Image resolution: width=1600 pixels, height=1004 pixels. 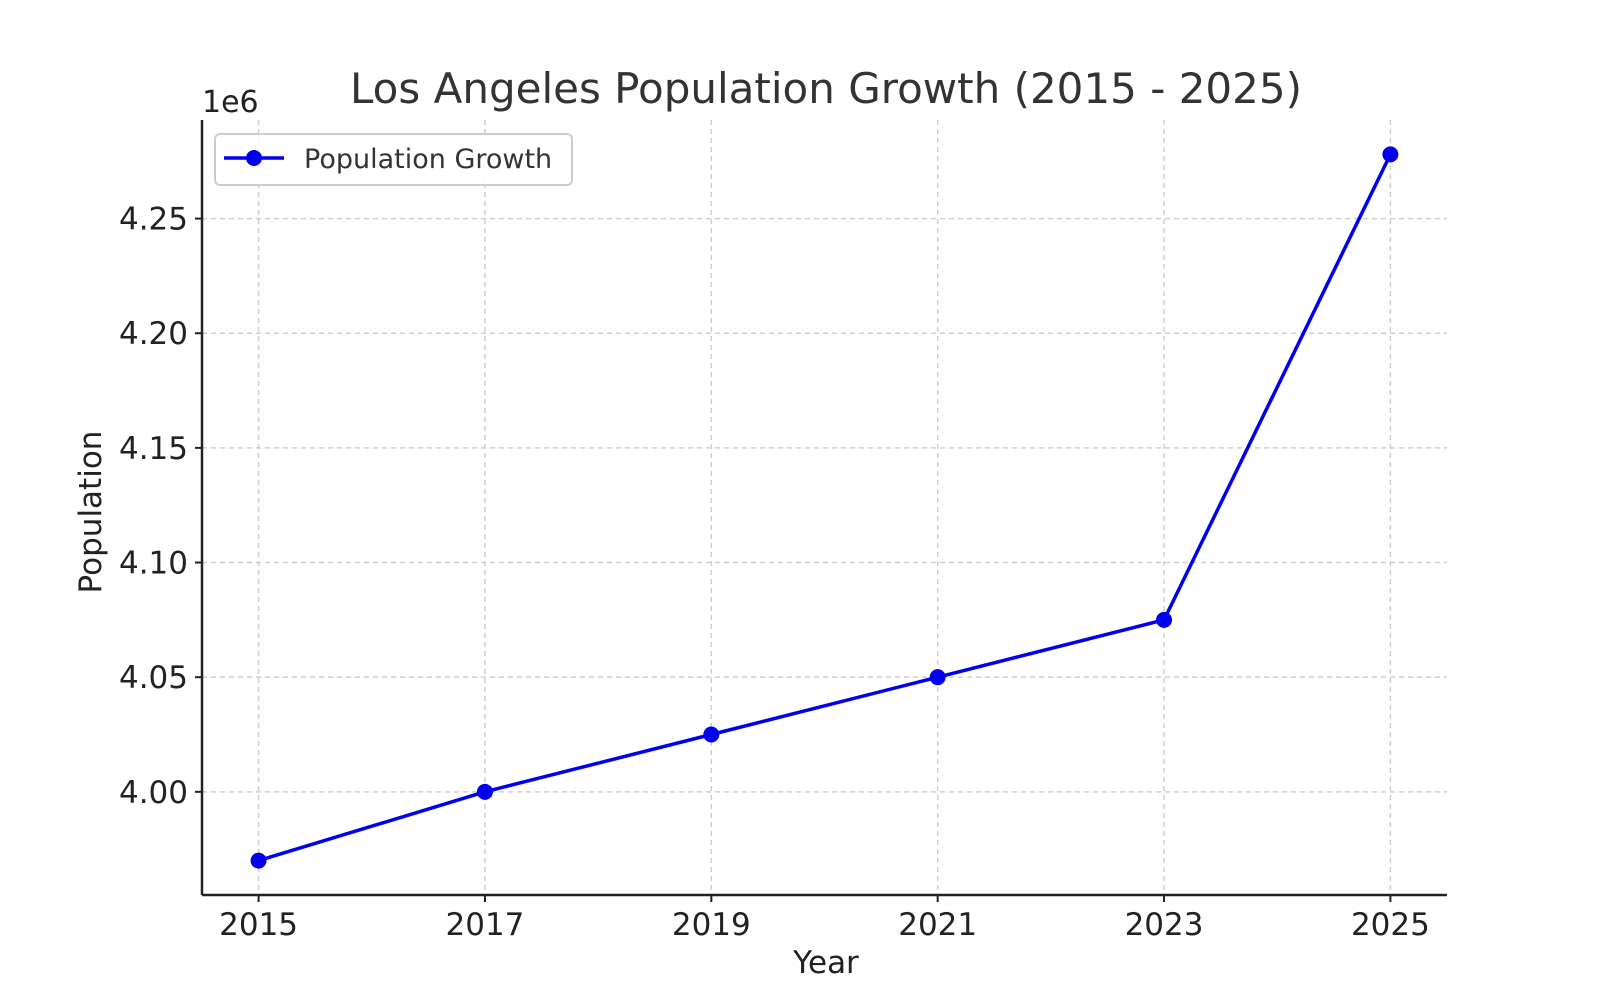 I want to click on legend-box, so click(x=393, y=159).